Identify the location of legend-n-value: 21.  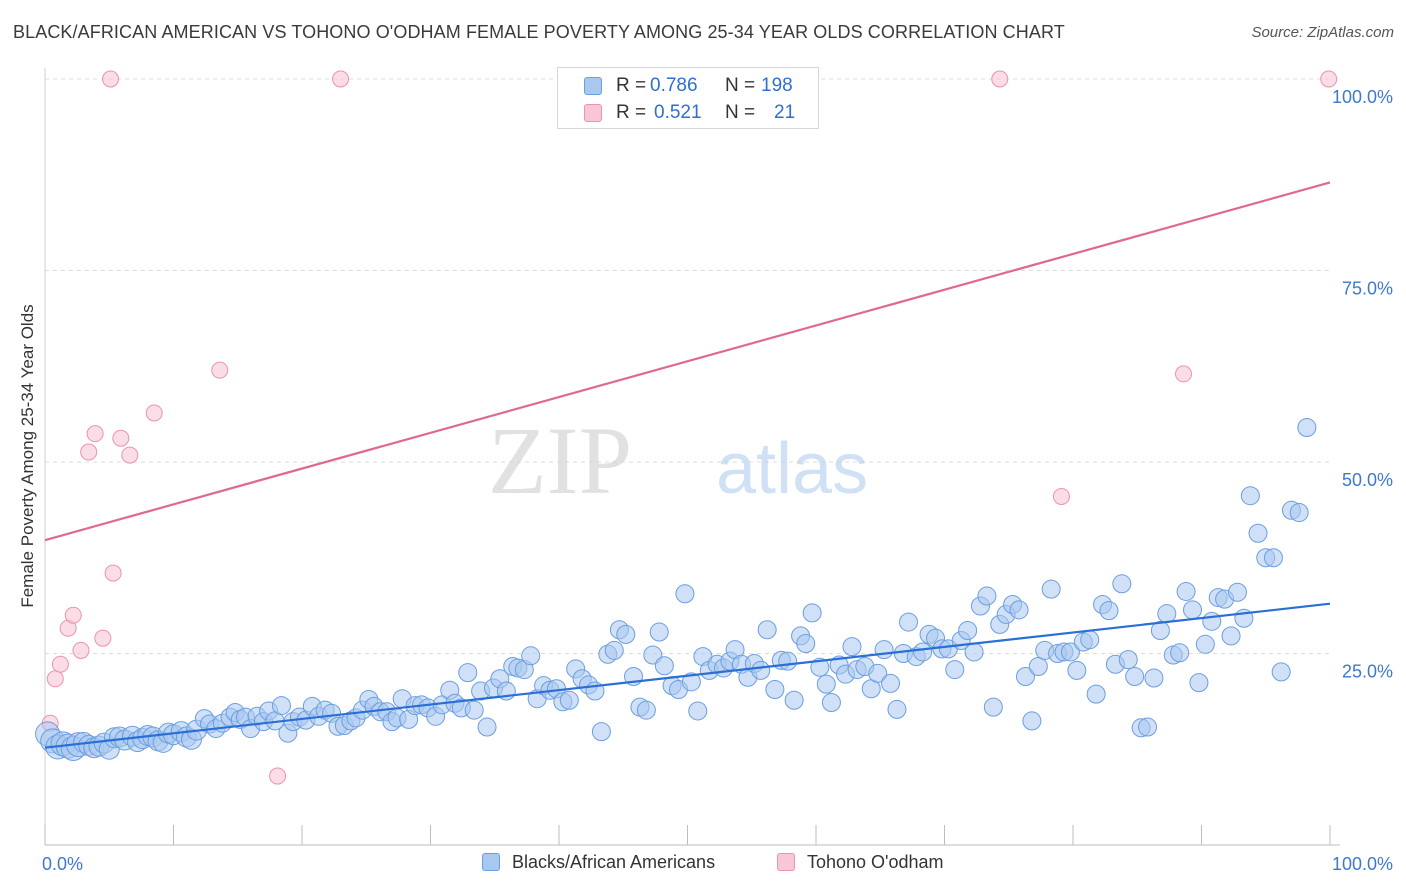
(785, 112).